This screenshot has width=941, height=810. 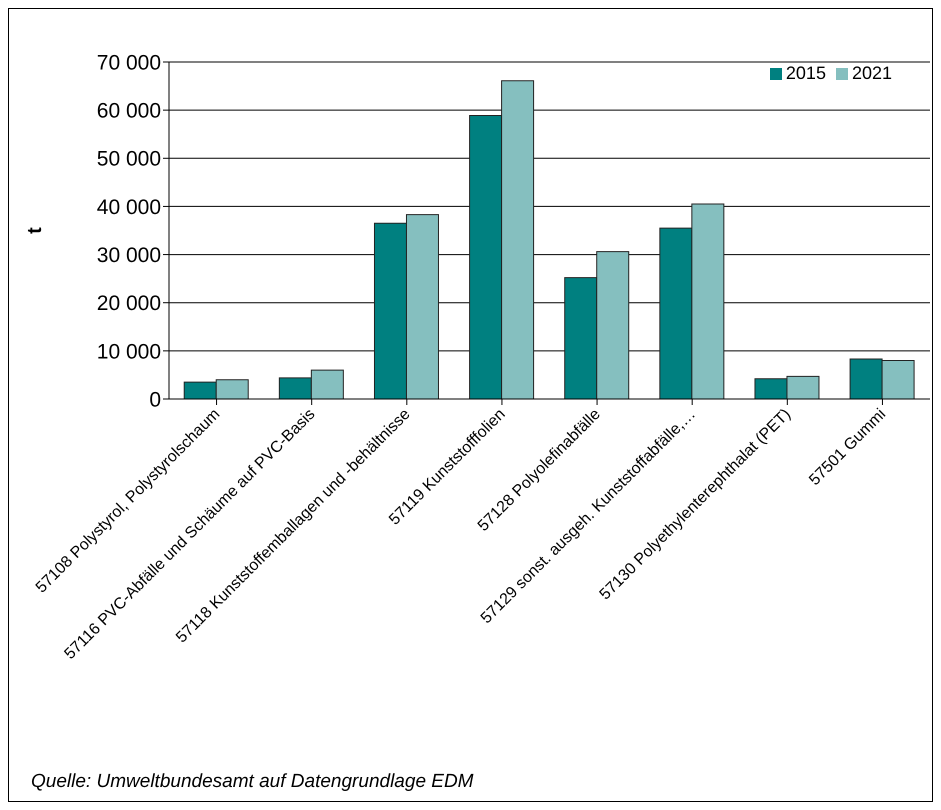 I want to click on y-tick-label: 70 000, so click(x=128, y=62).